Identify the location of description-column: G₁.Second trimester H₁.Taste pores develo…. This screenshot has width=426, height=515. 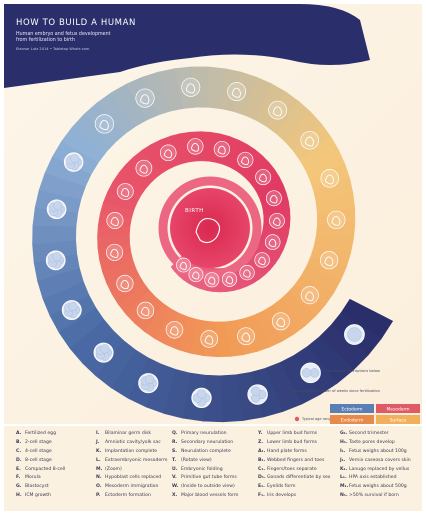
(381, 465).